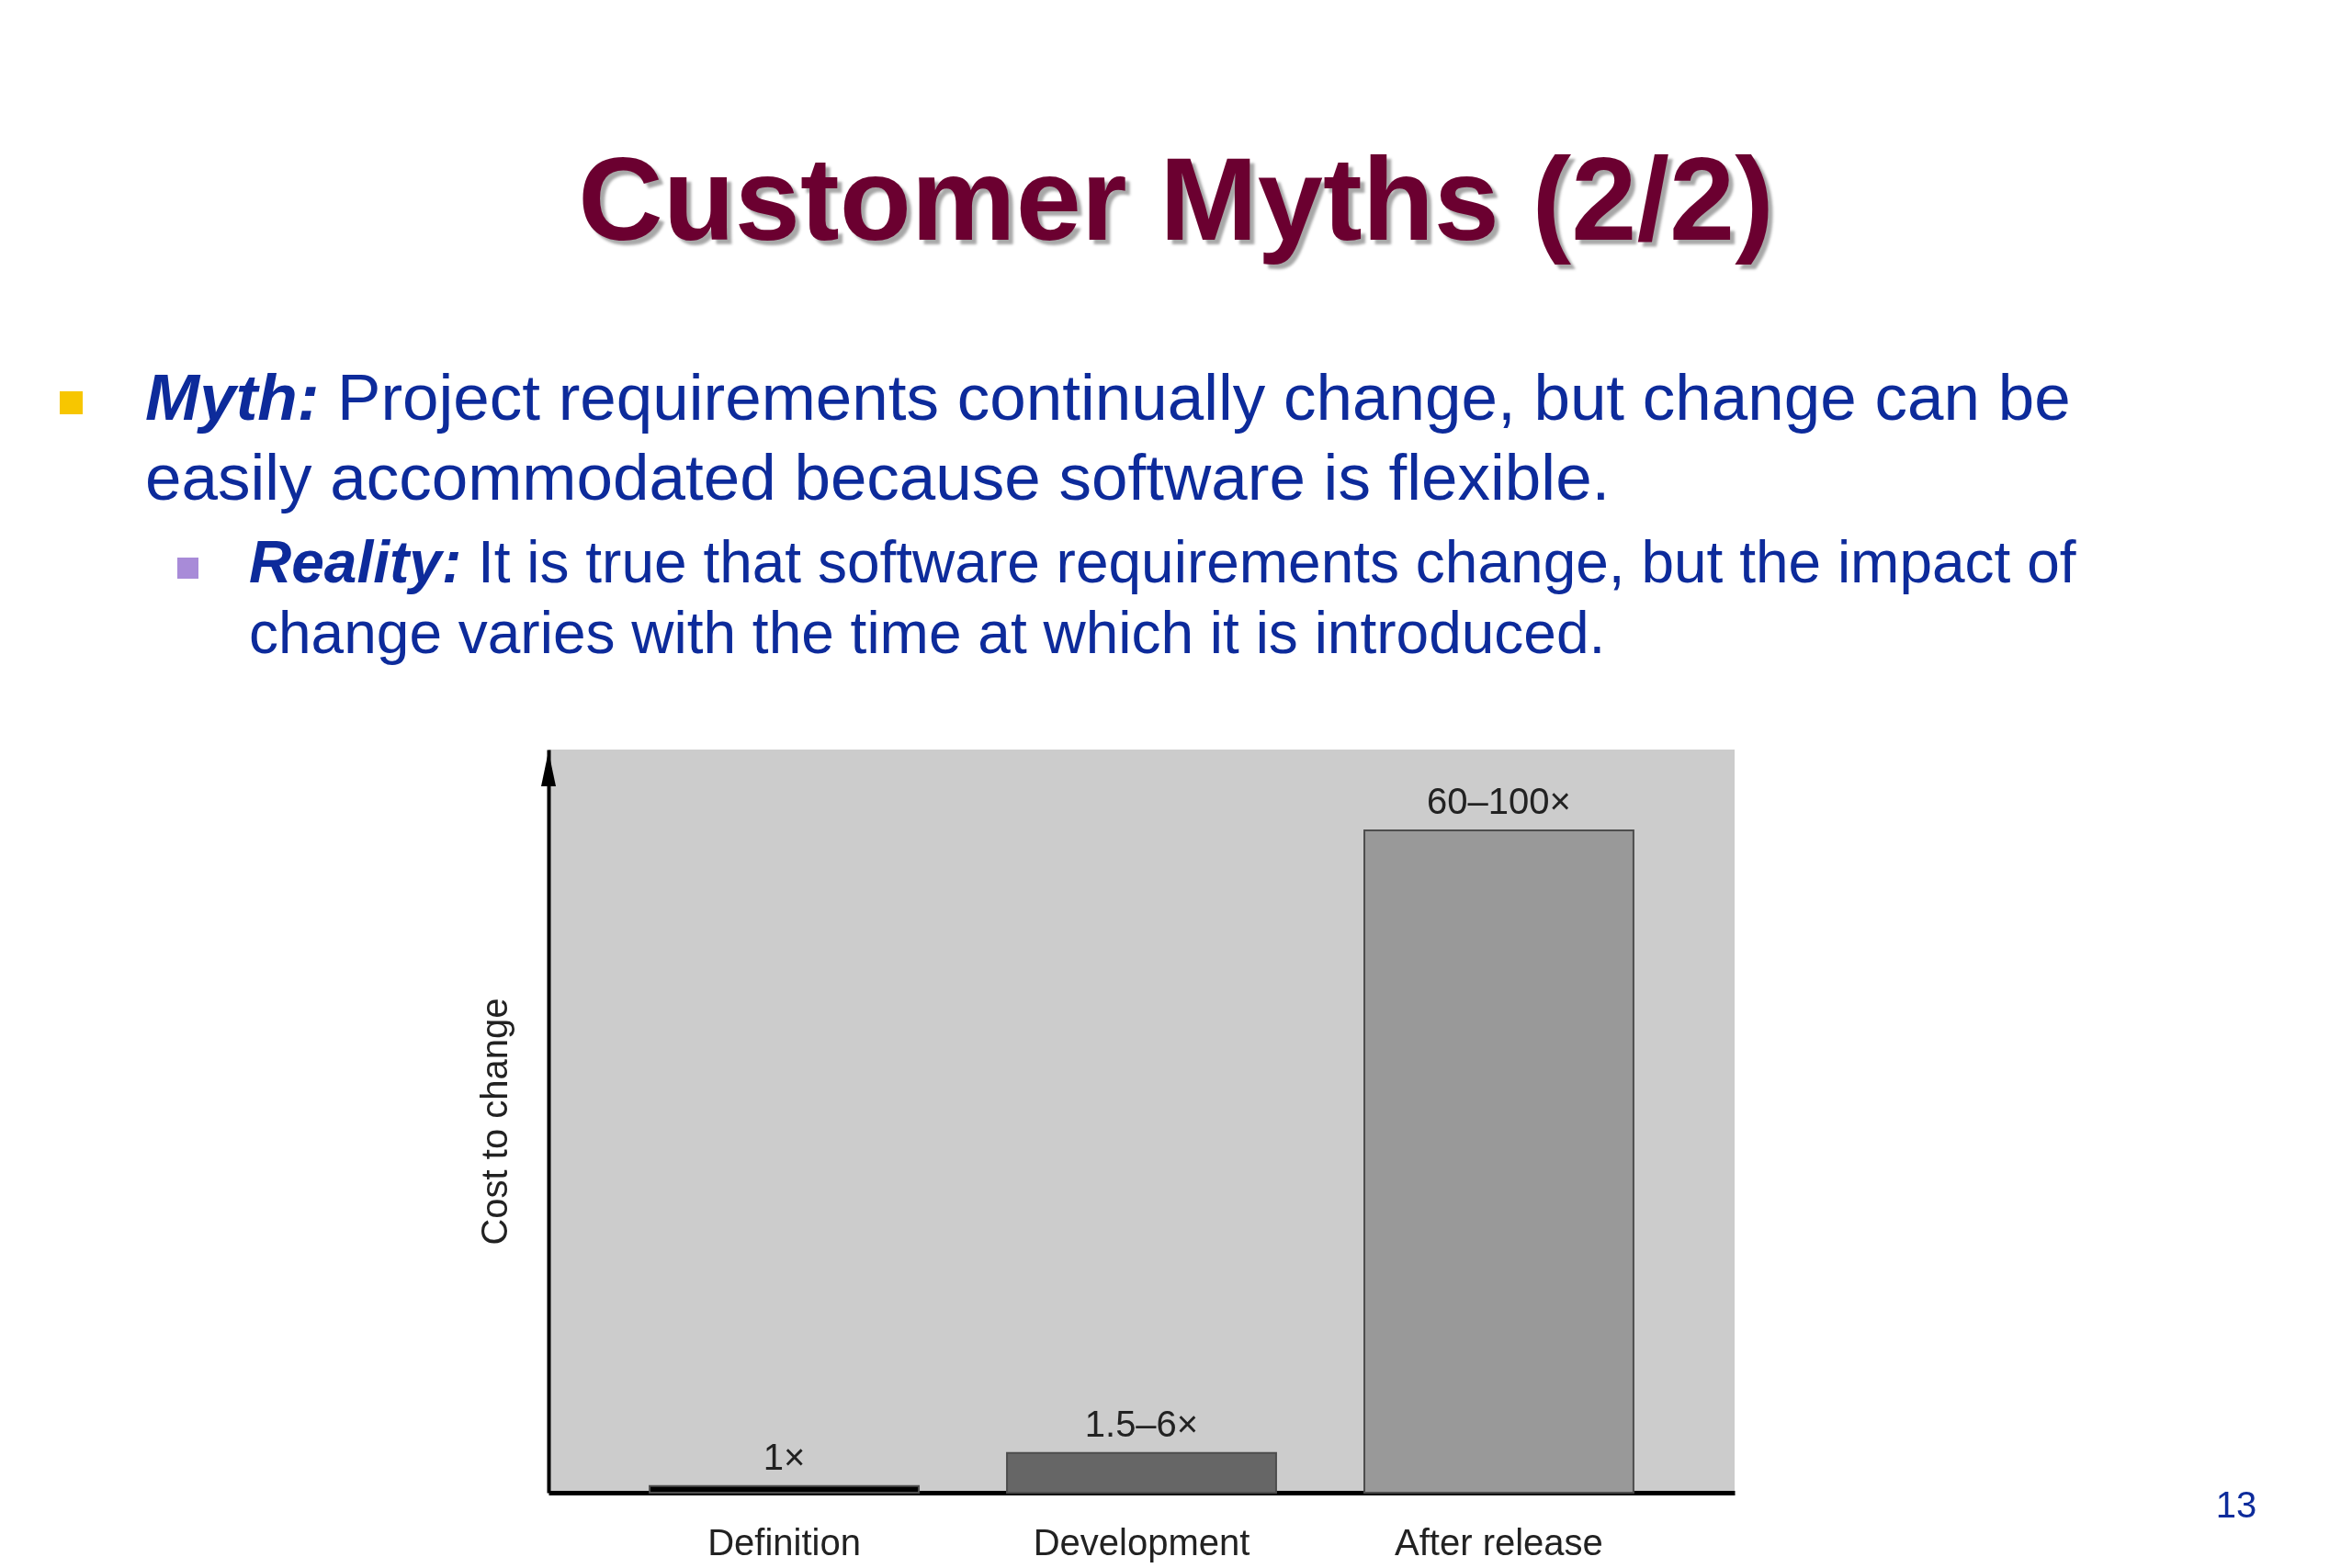  What do you see at coordinates (1163, 598) in the screenshot?
I see `text: Reality: It is true that software requirements change, but the impact of change varies with the time at which it is introduced.` at bounding box center [1163, 598].